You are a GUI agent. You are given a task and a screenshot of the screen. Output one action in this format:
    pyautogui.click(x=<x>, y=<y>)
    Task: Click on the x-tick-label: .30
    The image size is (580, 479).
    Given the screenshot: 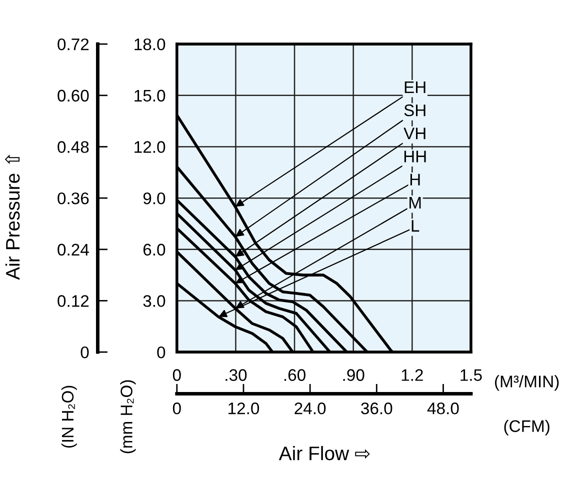 What is the action you would take?
    pyautogui.click(x=236, y=375)
    